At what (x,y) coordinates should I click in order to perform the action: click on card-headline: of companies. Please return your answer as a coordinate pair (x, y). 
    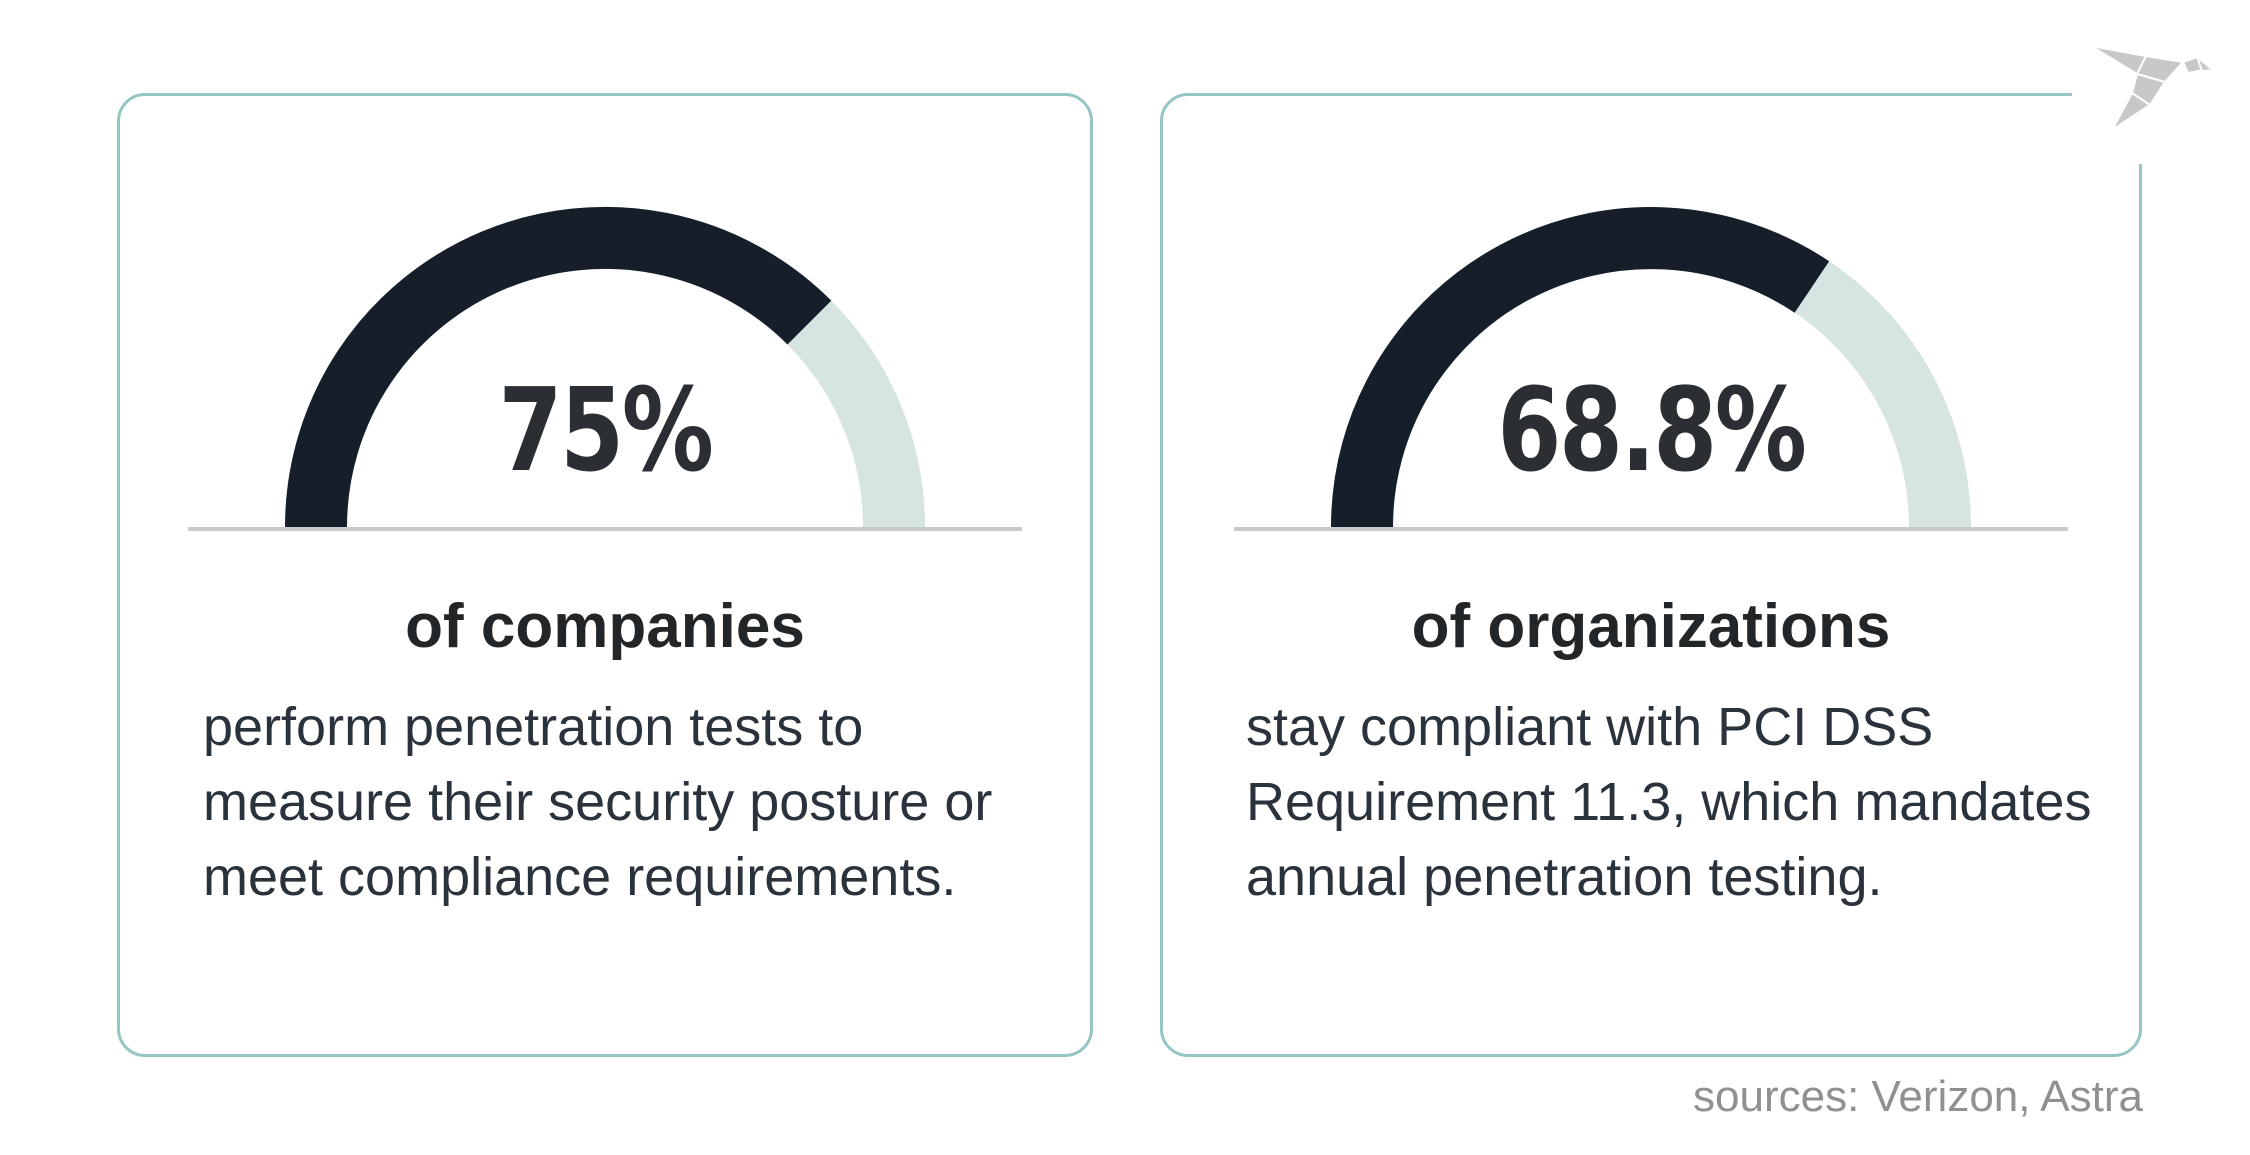
    Looking at the image, I should click on (605, 626).